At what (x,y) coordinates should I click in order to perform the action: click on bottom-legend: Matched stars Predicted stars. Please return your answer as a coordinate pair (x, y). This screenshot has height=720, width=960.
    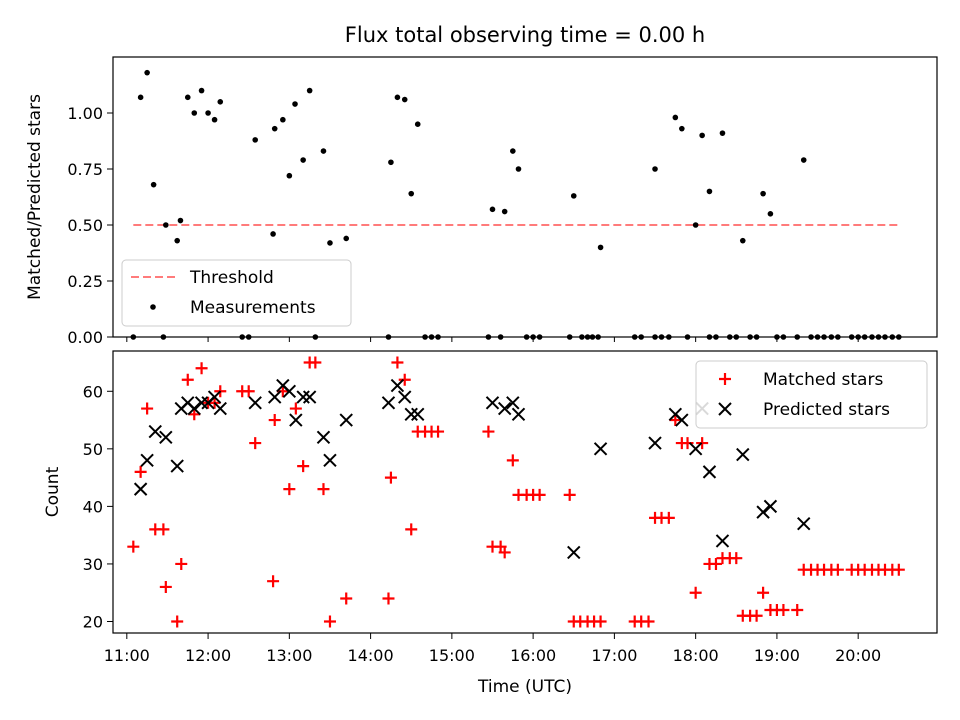
    Looking at the image, I should click on (811, 394).